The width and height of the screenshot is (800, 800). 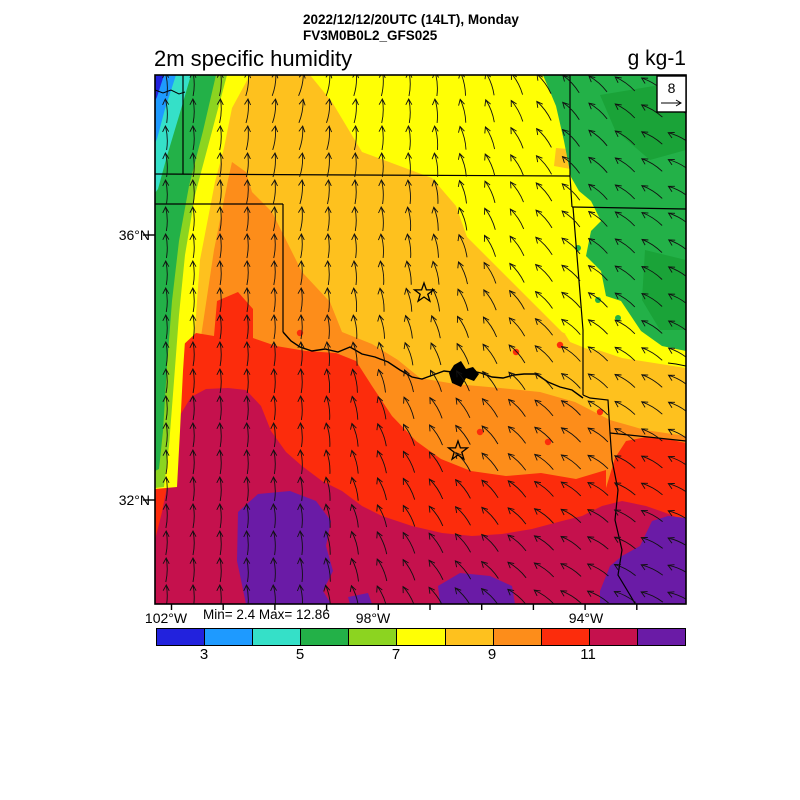 What do you see at coordinates (253, 58) in the screenshot?
I see `variable-title: 2m specific humidity` at bounding box center [253, 58].